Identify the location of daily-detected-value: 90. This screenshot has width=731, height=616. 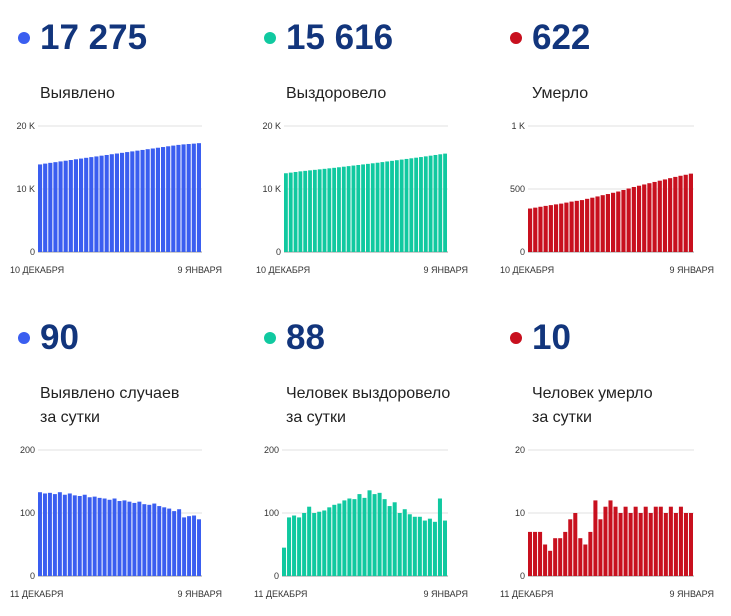
(59, 337).